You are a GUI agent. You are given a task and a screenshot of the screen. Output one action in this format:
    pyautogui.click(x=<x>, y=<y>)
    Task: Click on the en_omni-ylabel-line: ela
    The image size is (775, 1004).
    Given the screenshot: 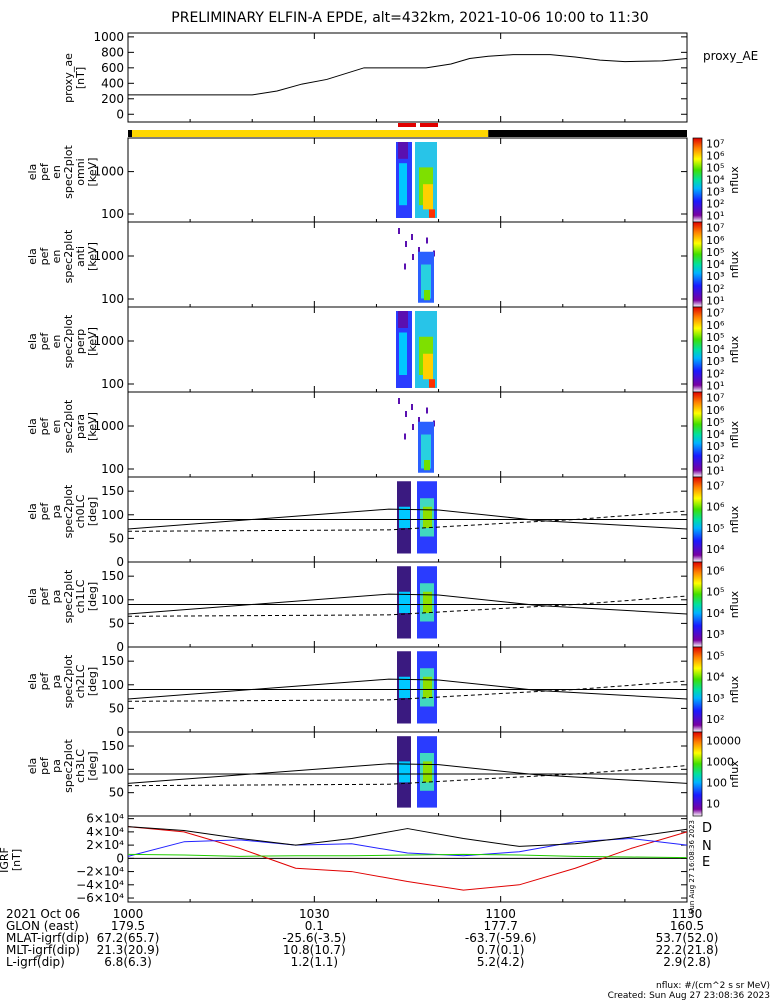 What is the action you would take?
    pyautogui.click(x=32, y=172)
    